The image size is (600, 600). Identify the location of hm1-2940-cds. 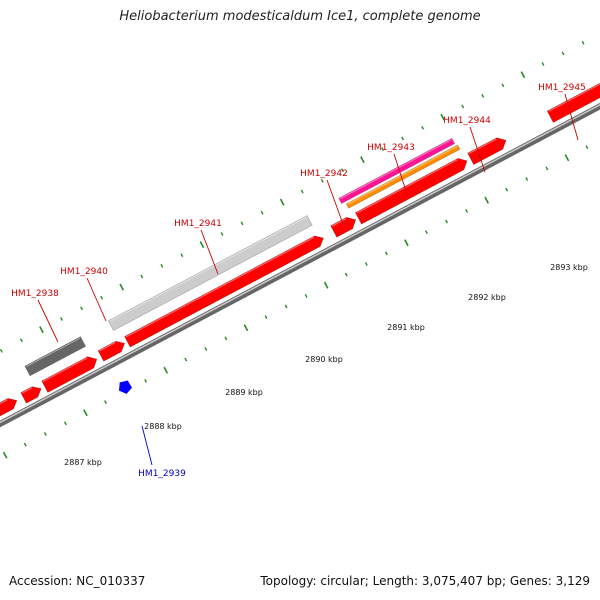
(111, 351).